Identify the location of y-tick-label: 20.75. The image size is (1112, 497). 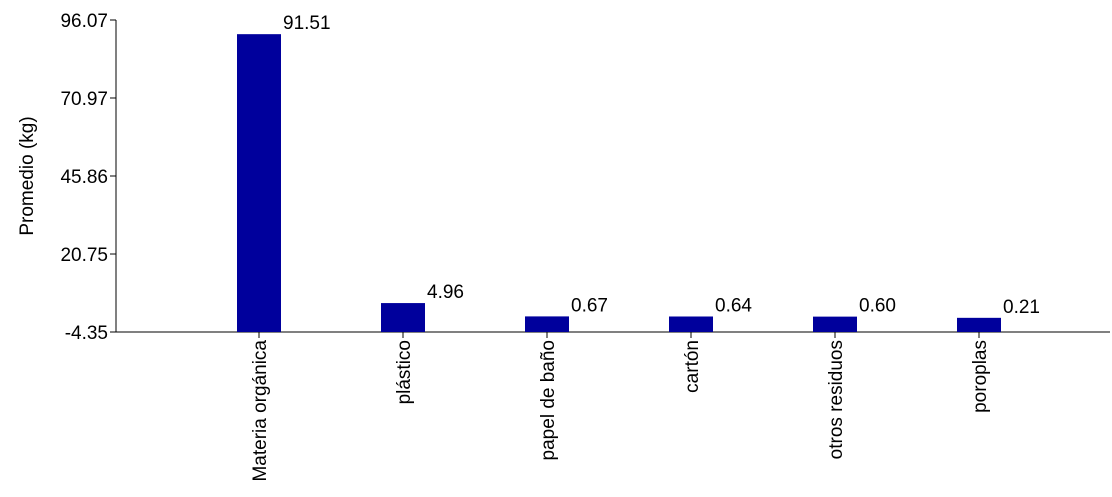
(84, 255).